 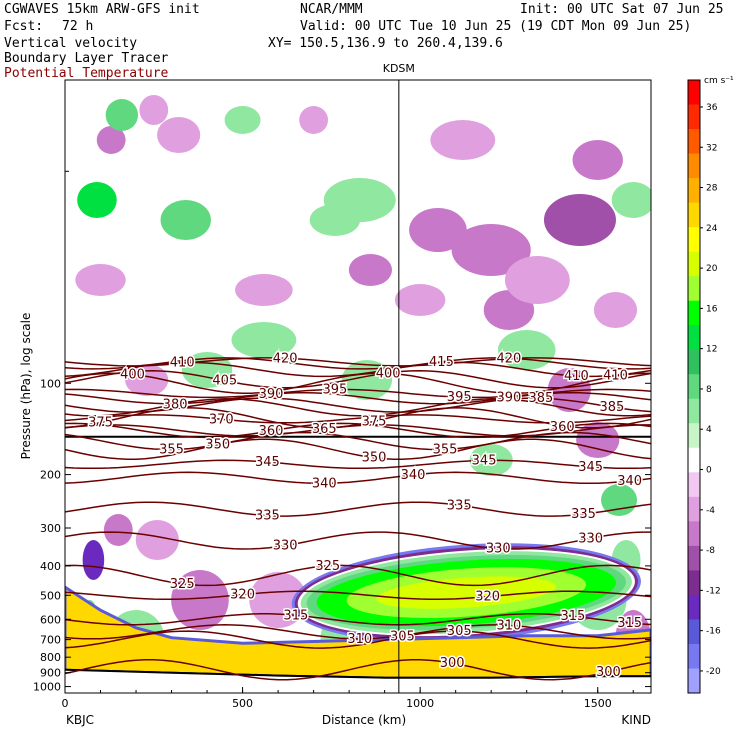 I want to click on theta-label-325: 325, so click(x=182, y=584).